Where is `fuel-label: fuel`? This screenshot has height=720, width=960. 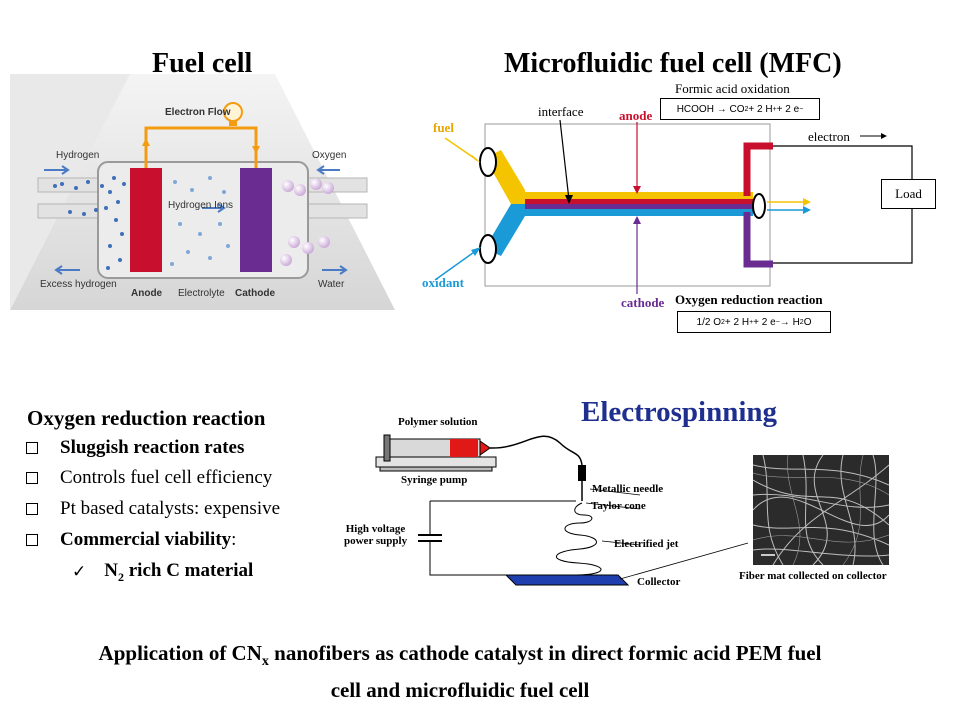
fuel-label: fuel is located at coordinates (443, 127).